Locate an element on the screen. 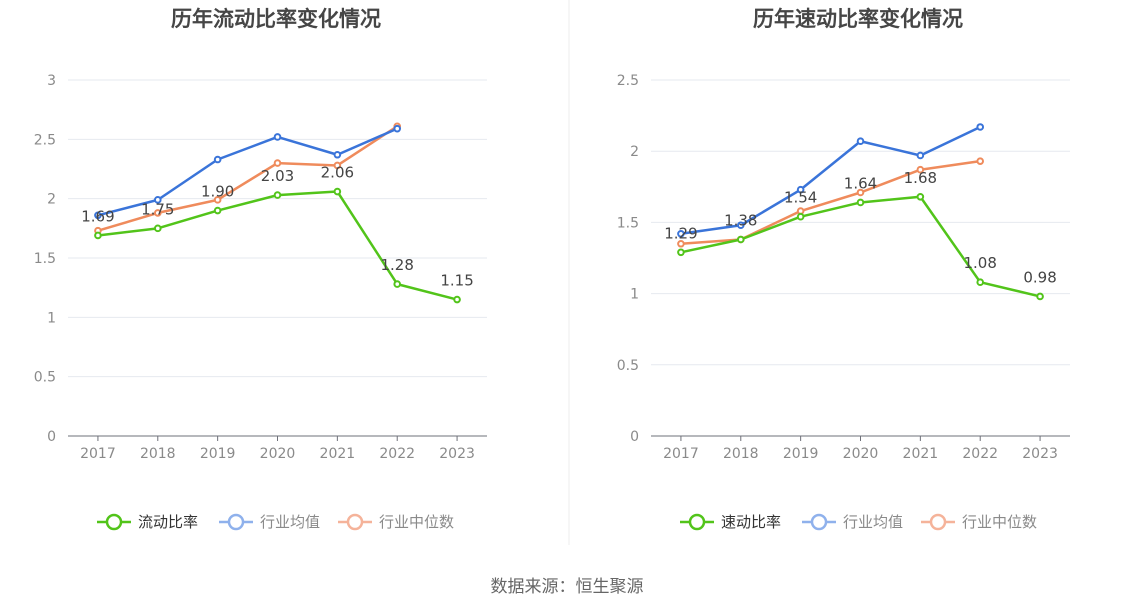  data-label: 2.03 is located at coordinates (277, 176).